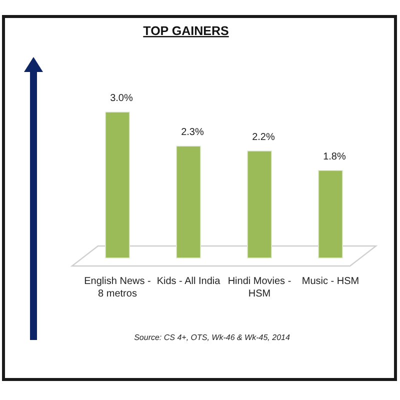 Image resolution: width=400 pixels, height=400 pixels. I want to click on data-label: 2.3%, so click(192, 132).